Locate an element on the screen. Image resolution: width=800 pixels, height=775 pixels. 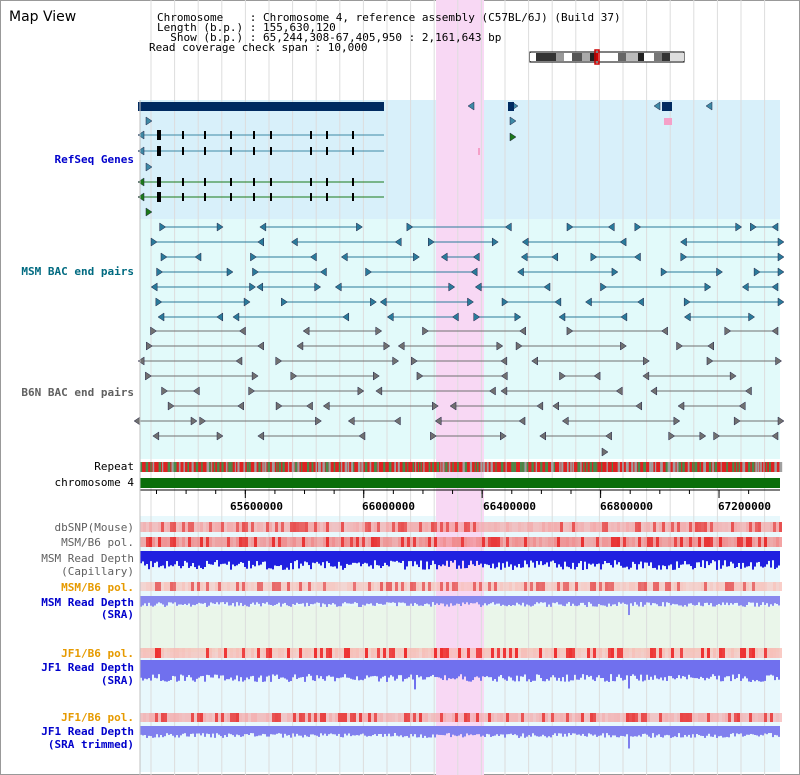
track-label-refseq: RefSeq Genes is located at coordinates (94, 159).